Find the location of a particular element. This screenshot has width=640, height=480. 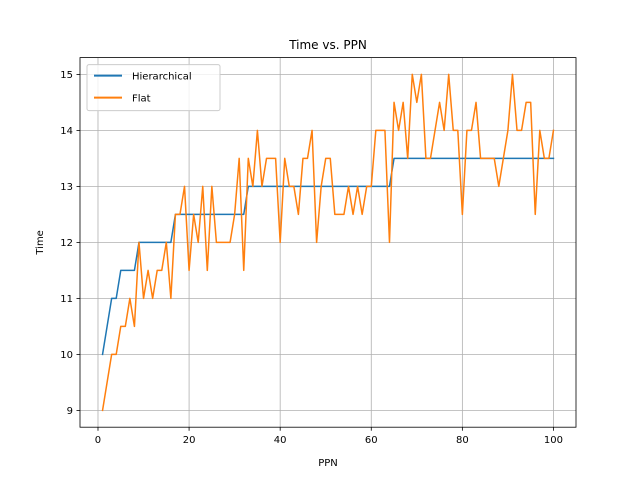

x-axis-label: PPN is located at coordinates (328, 463).